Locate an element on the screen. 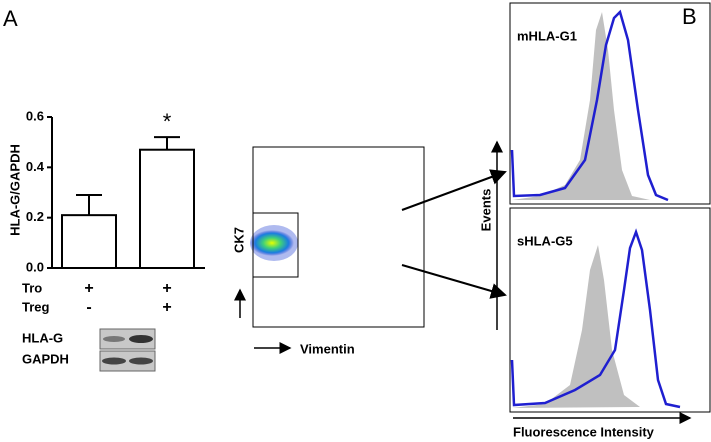  condition-label: Tro is located at coordinates (32, 287).